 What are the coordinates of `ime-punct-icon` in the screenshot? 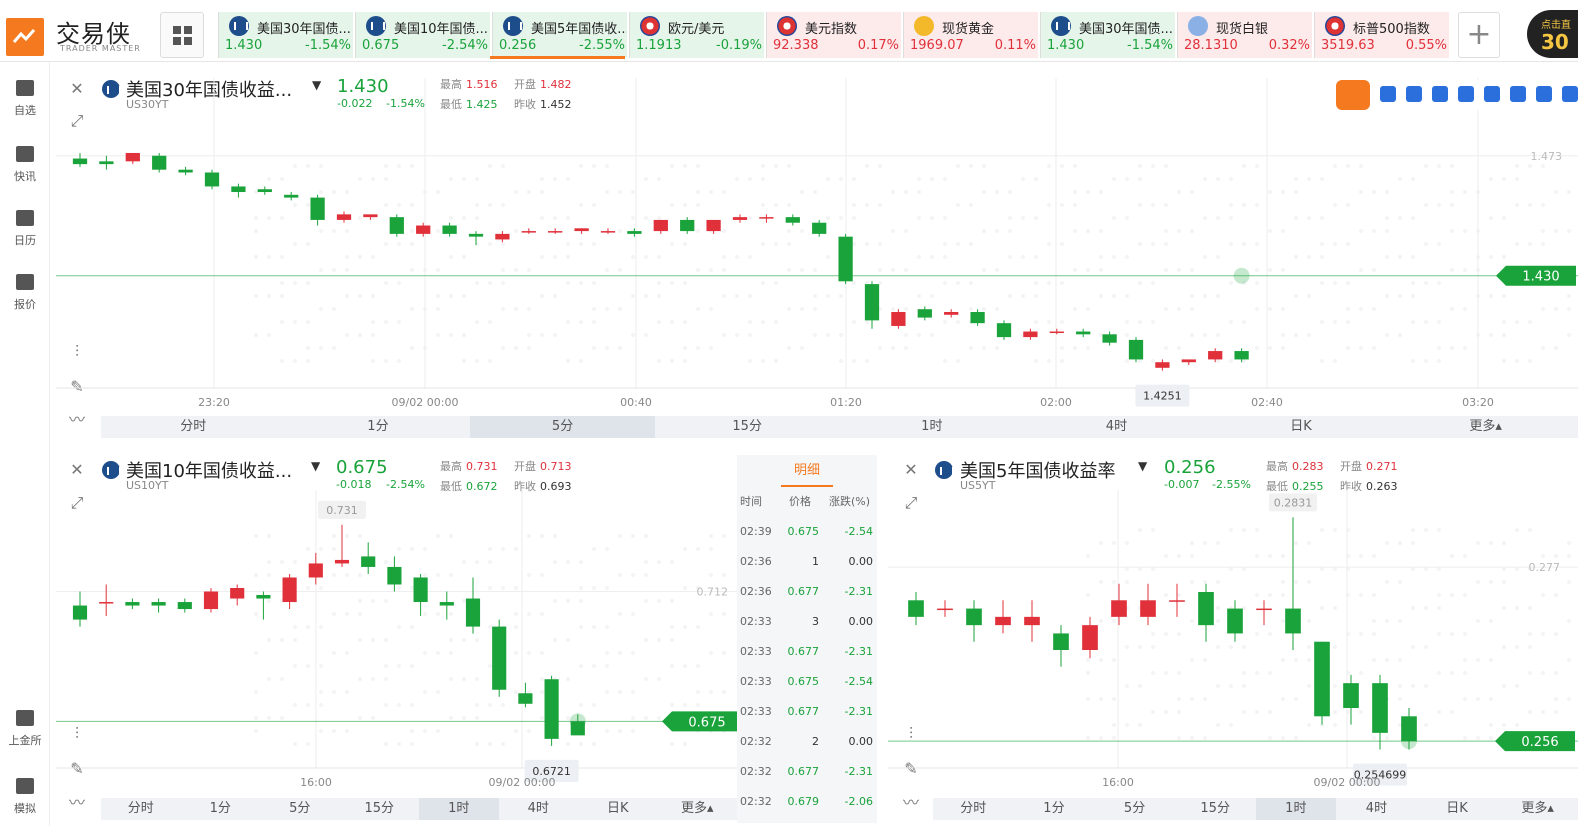 It's located at (1414, 94).